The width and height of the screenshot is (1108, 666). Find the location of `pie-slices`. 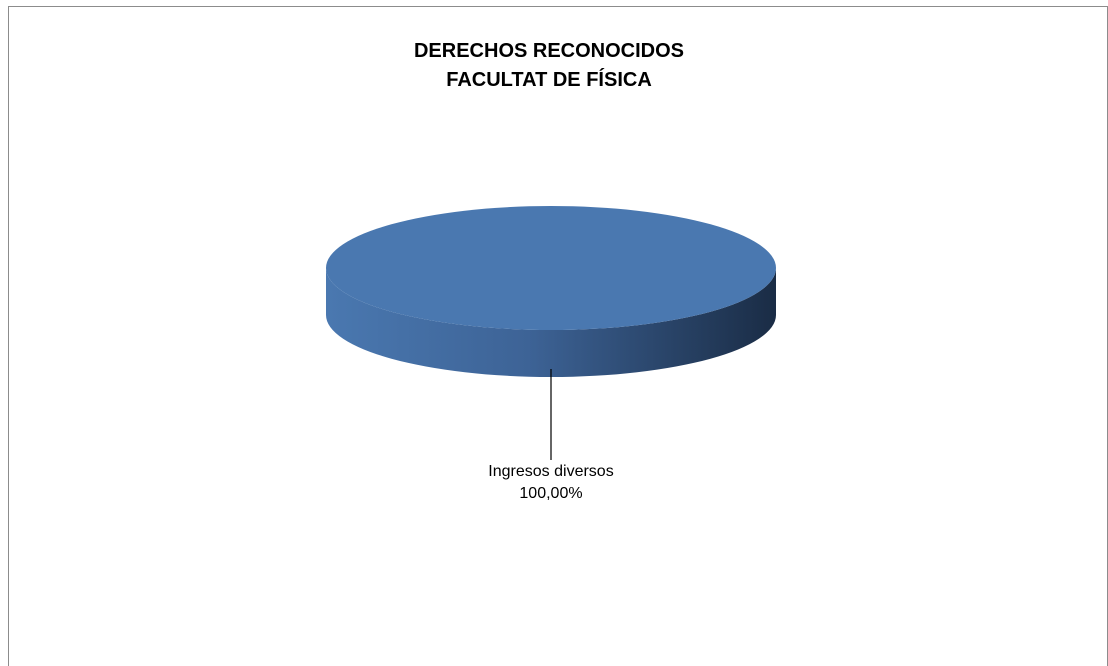

pie-slices is located at coordinates (551, 291).